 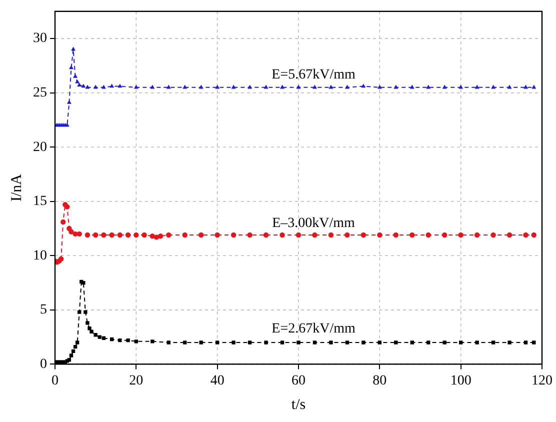 I want to click on annotation: E=2.67kV/mm, so click(x=314, y=329).